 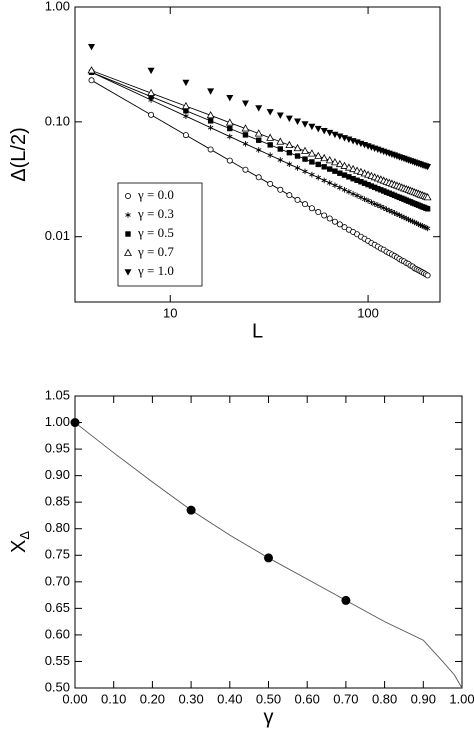 I want to click on y-tick-label: 0.85, so click(x=57, y=501).